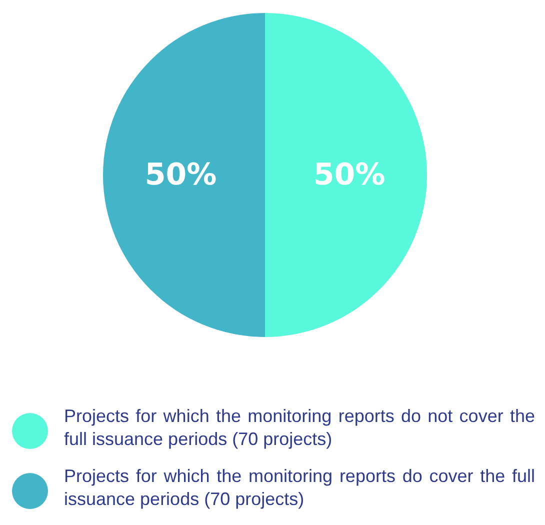 Image resolution: width=545 pixels, height=525 pixels. I want to click on legend-label: Projects for which the monitoring reports do not cover the full issuance periods (70 projects), so click(299, 428).